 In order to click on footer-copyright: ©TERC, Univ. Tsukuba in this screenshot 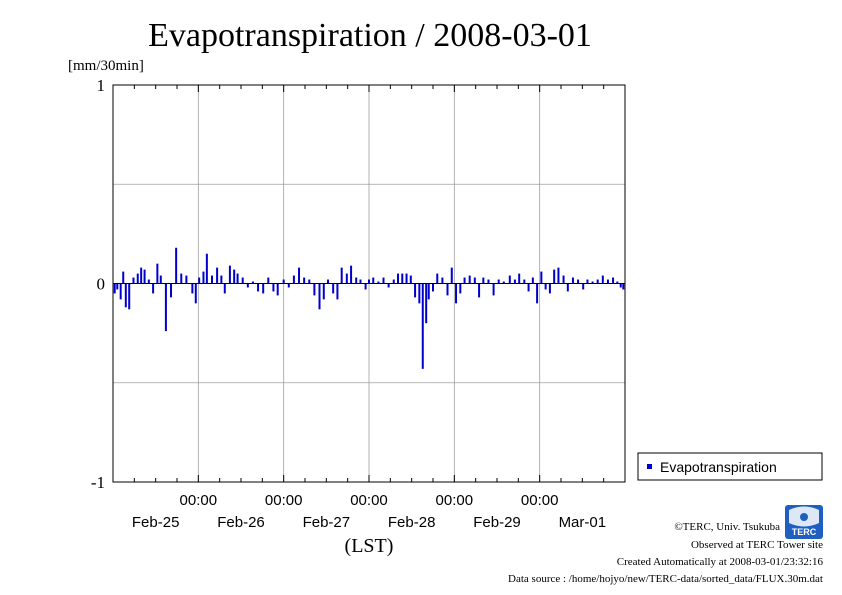, I will do `click(727, 527)`.